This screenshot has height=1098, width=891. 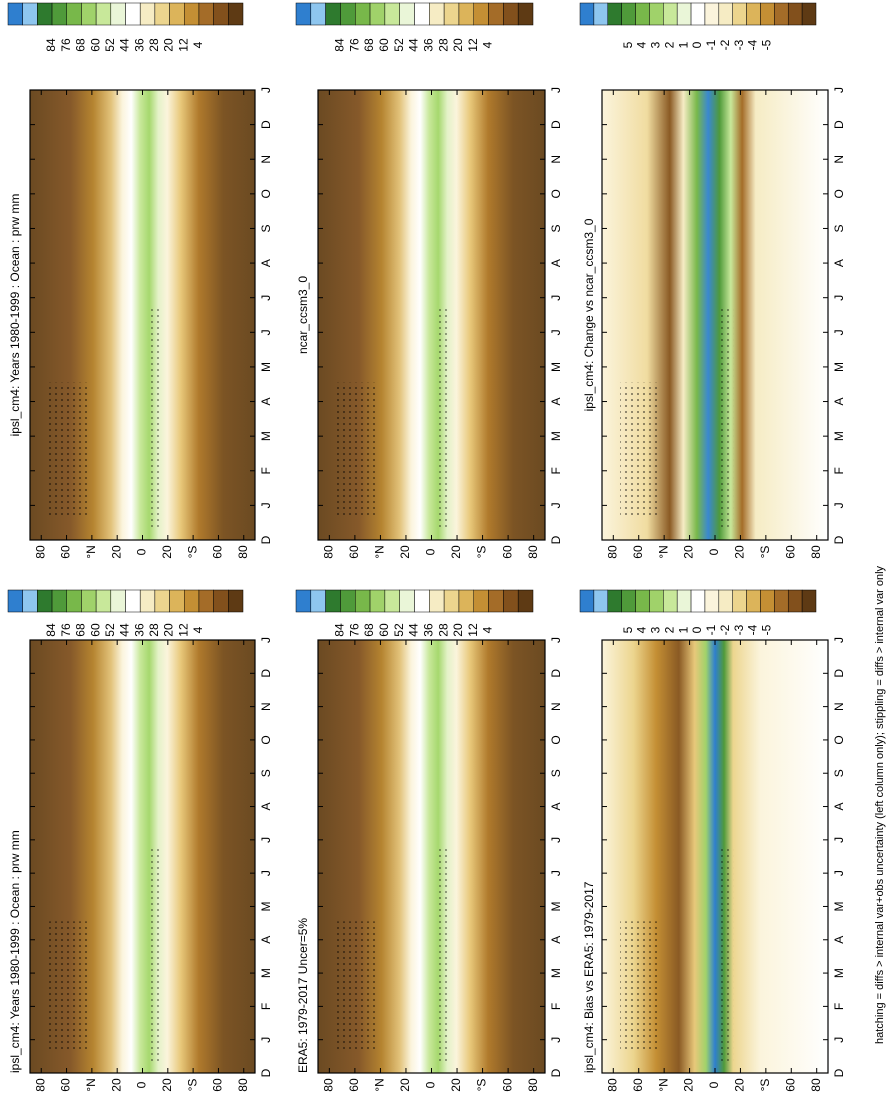 What do you see at coordinates (767, 629) in the screenshot?
I see `colorbar-label: -5` at bounding box center [767, 629].